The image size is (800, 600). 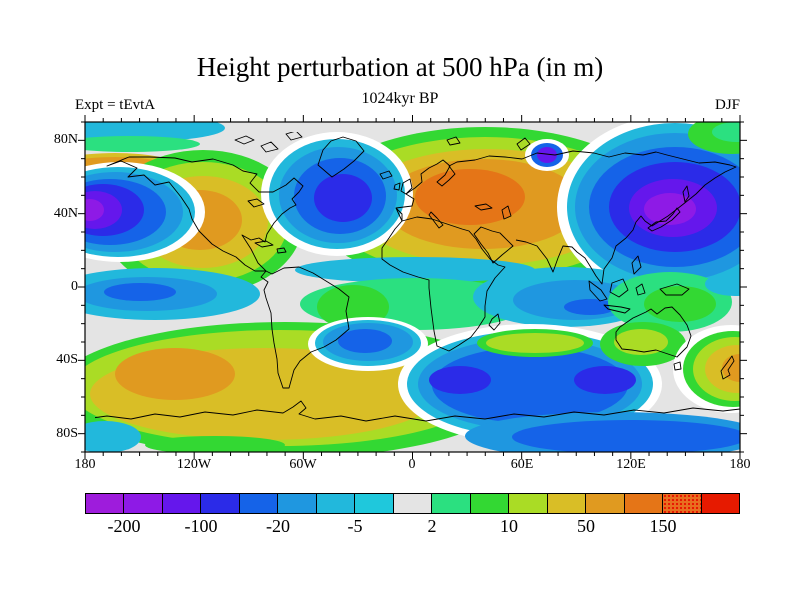 I want to click on lon-axis-label: 120W, so click(x=194, y=464).